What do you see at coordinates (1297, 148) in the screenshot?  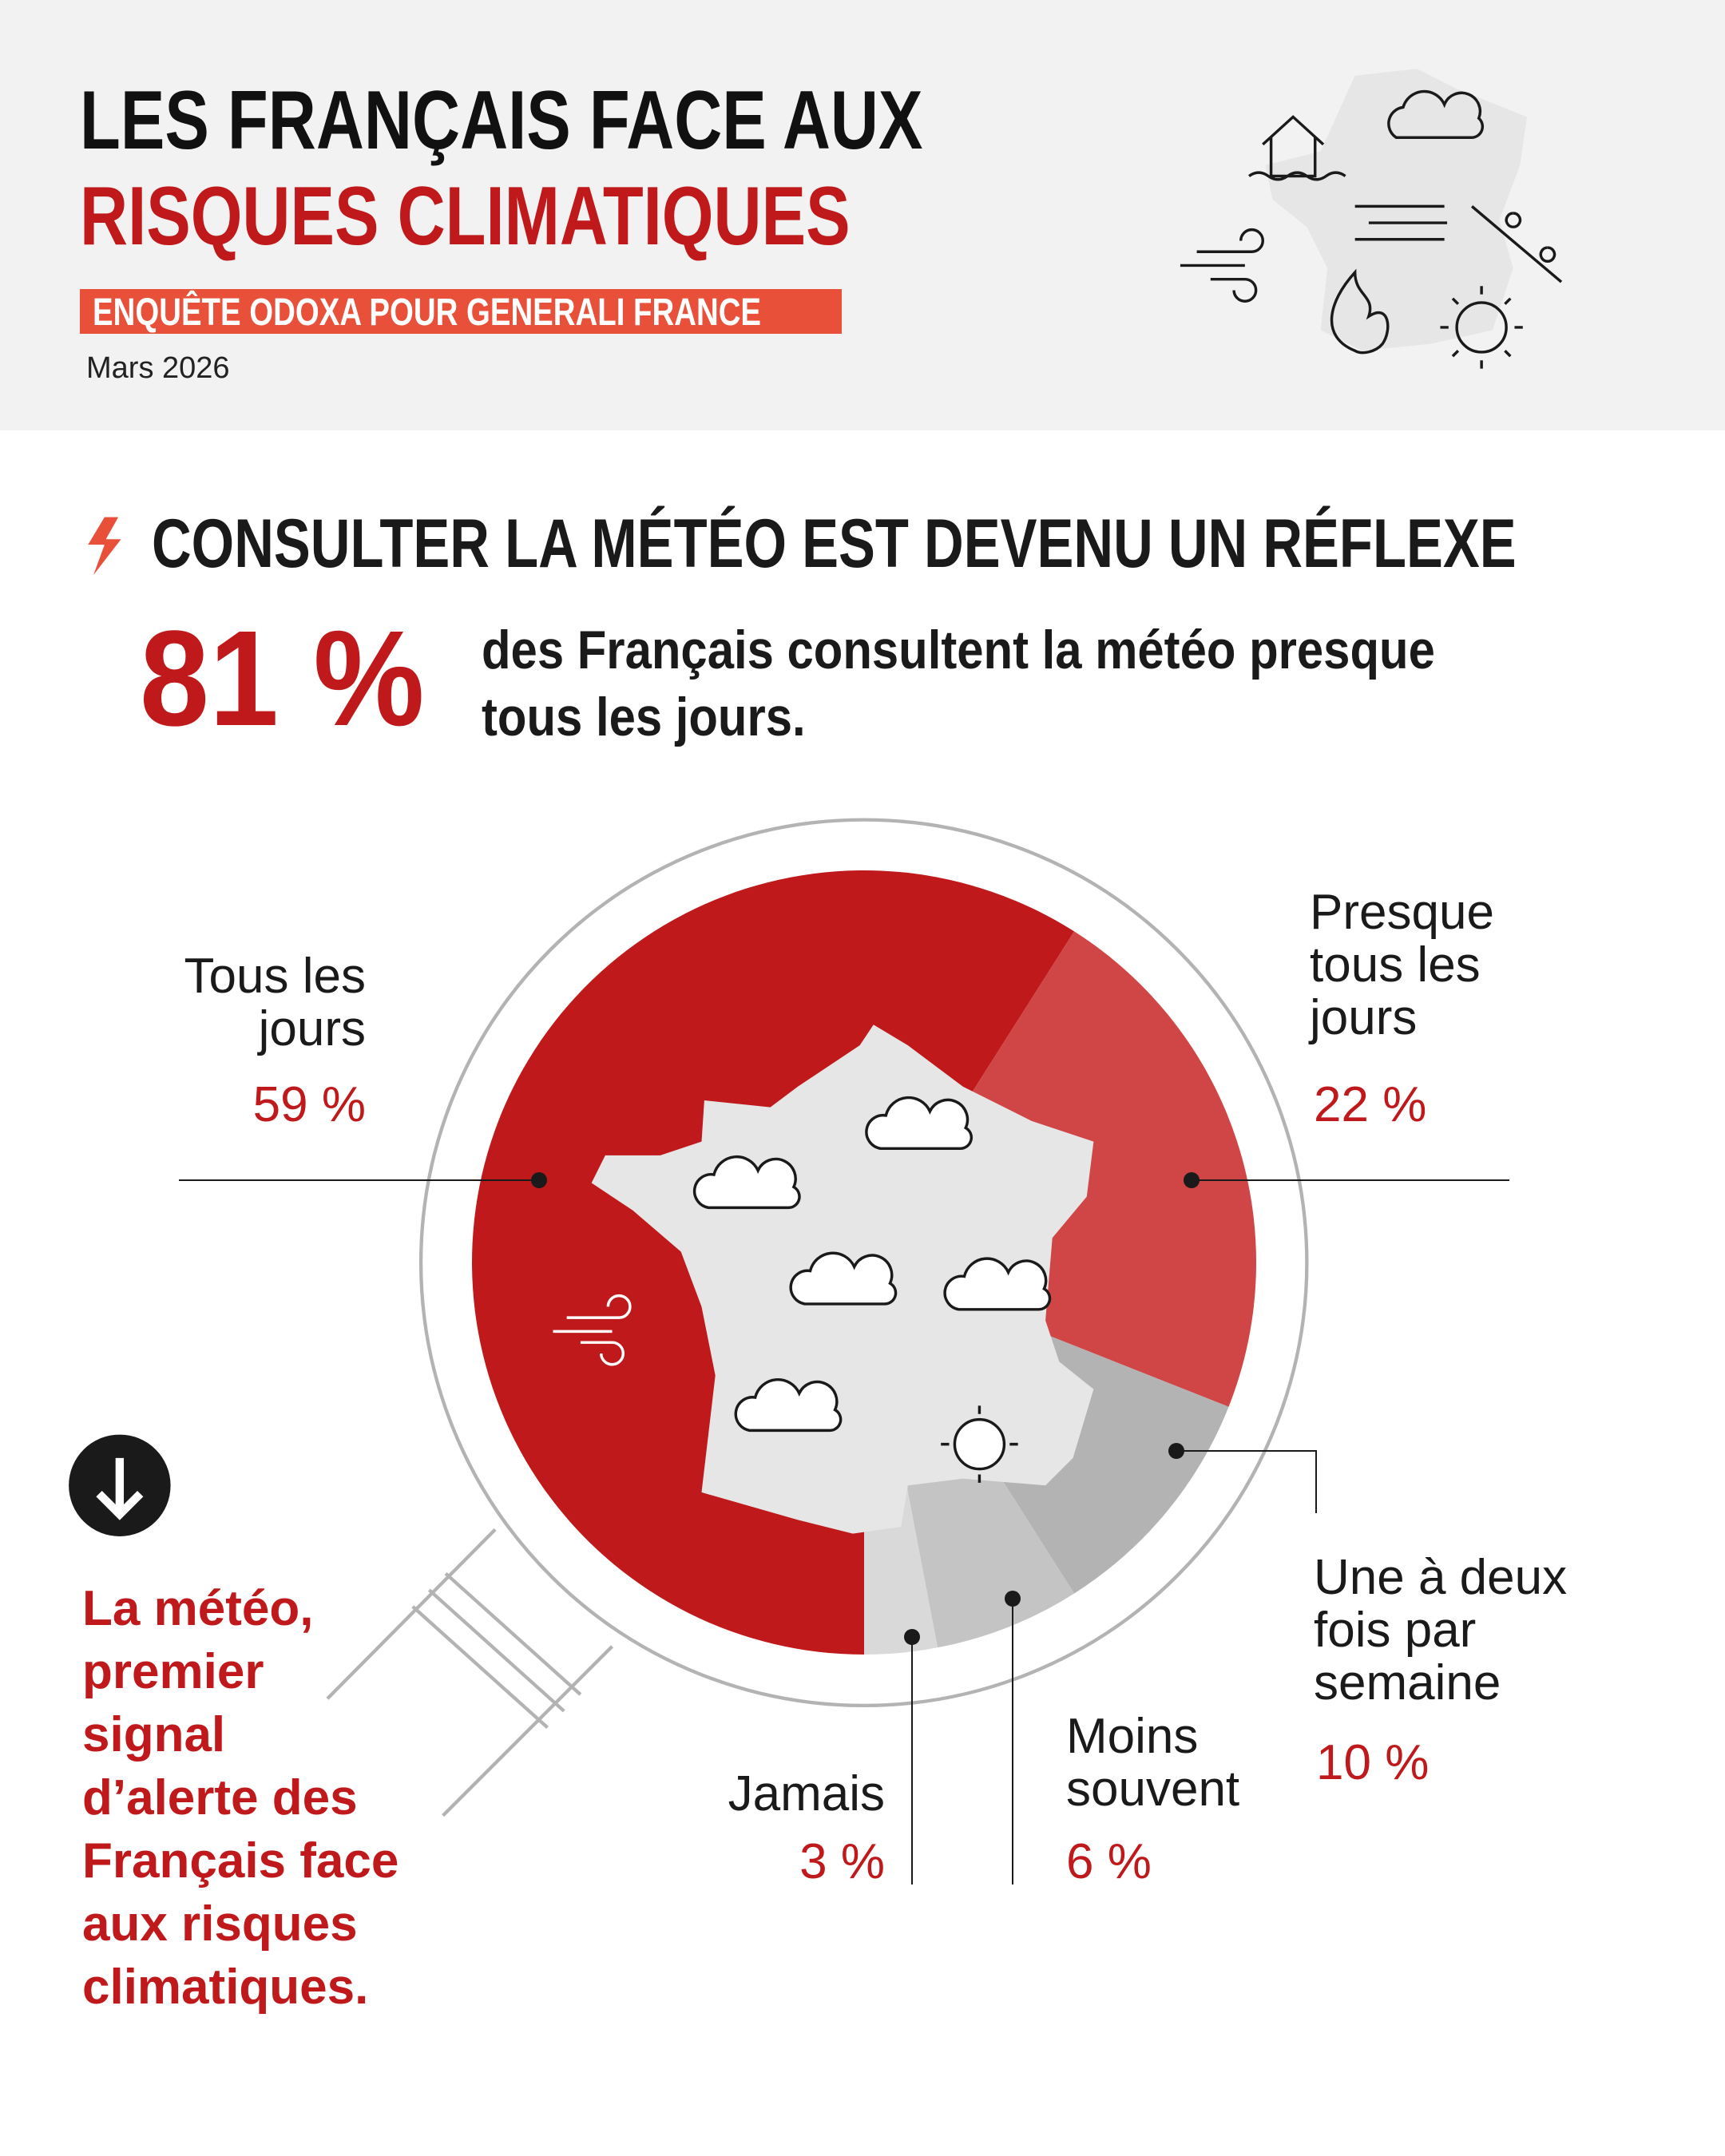 I see `flood-icon` at bounding box center [1297, 148].